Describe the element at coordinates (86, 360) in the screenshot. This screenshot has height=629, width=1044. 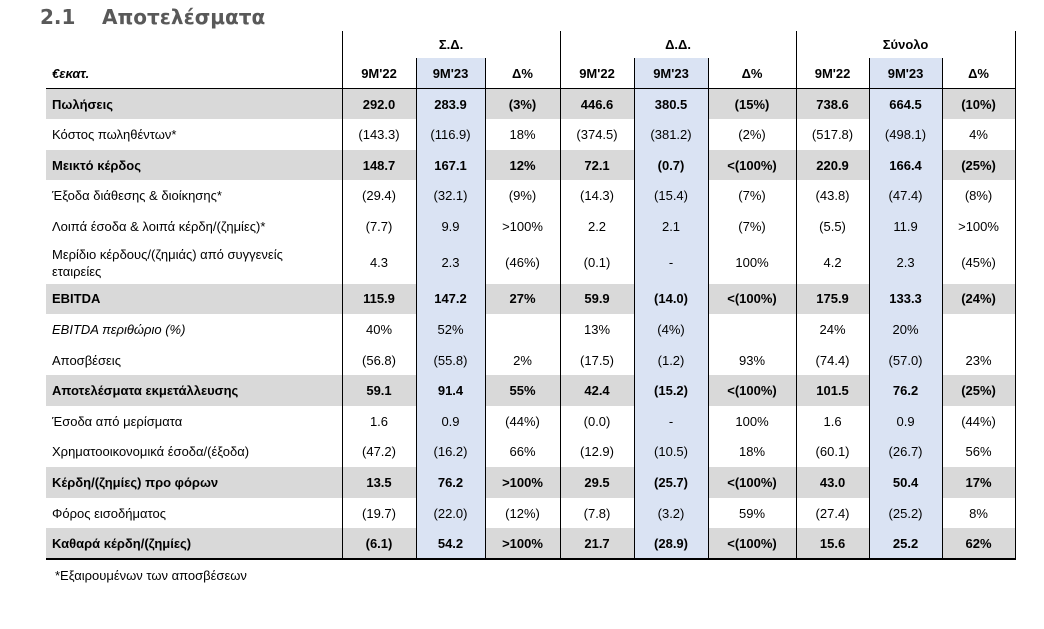
I see `row-label: Αποσβέσεις` at that location.